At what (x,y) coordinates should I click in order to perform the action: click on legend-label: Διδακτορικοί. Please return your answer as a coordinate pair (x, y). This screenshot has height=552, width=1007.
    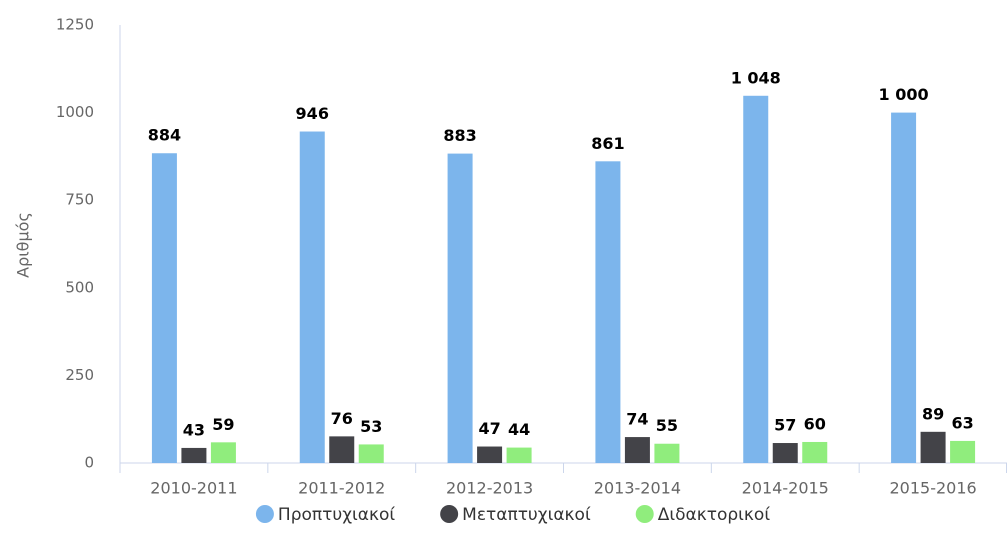
    Looking at the image, I should click on (714, 515).